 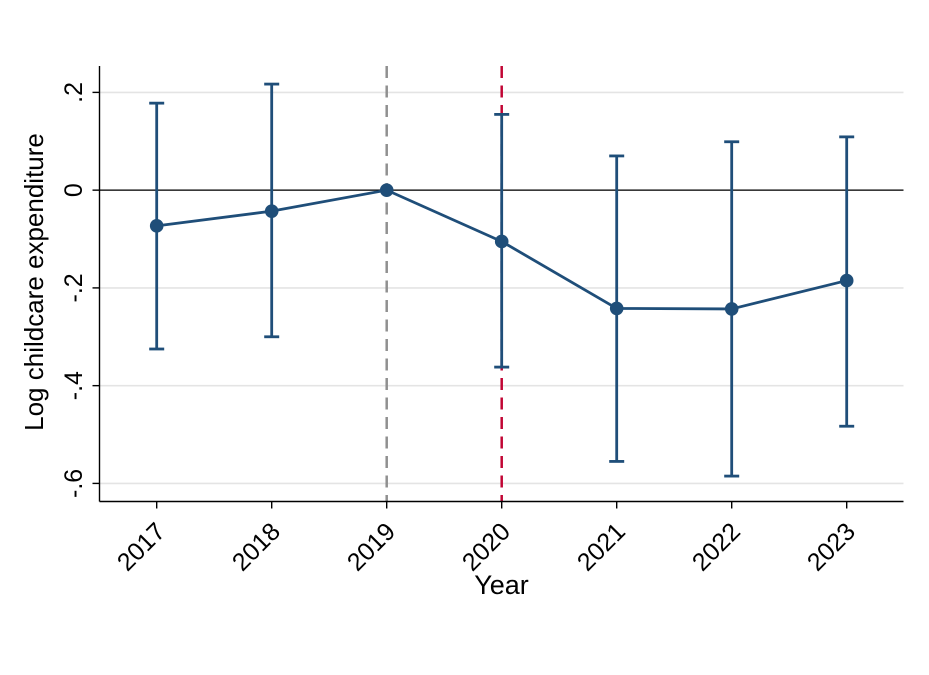 What do you see at coordinates (74, 287) in the screenshot?
I see `y-tick-label: -.2` at bounding box center [74, 287].